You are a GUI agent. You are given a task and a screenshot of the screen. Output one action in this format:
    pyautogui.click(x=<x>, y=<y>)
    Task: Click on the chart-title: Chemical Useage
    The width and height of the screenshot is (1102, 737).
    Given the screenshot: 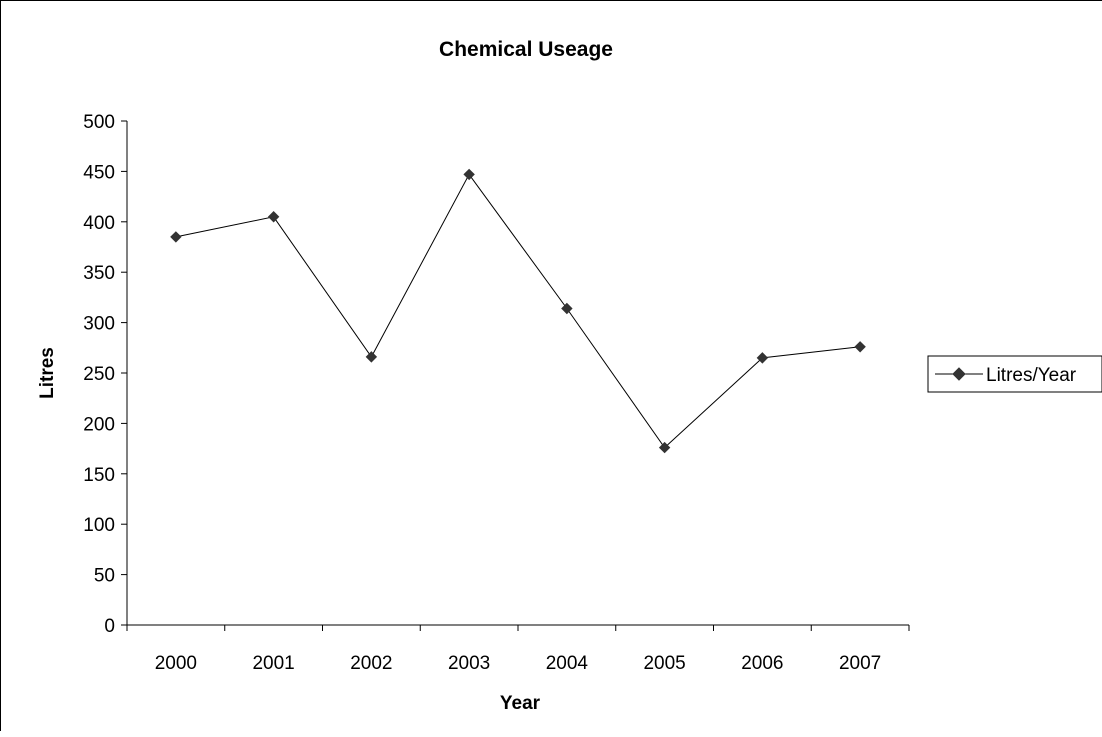 What is the action you would take?
    pyautogui.click(x=526, y=49)
    